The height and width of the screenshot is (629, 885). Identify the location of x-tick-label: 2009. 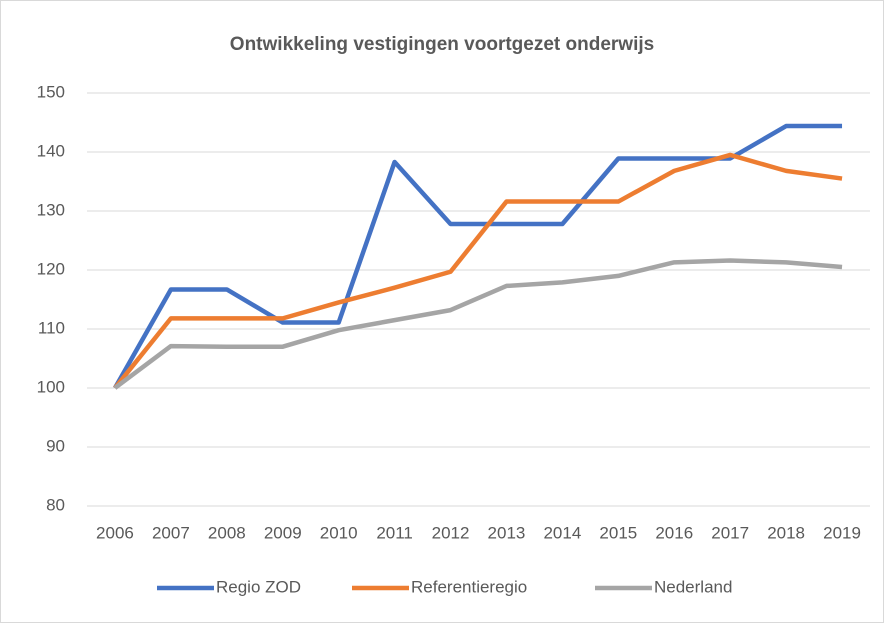
(283, 532).